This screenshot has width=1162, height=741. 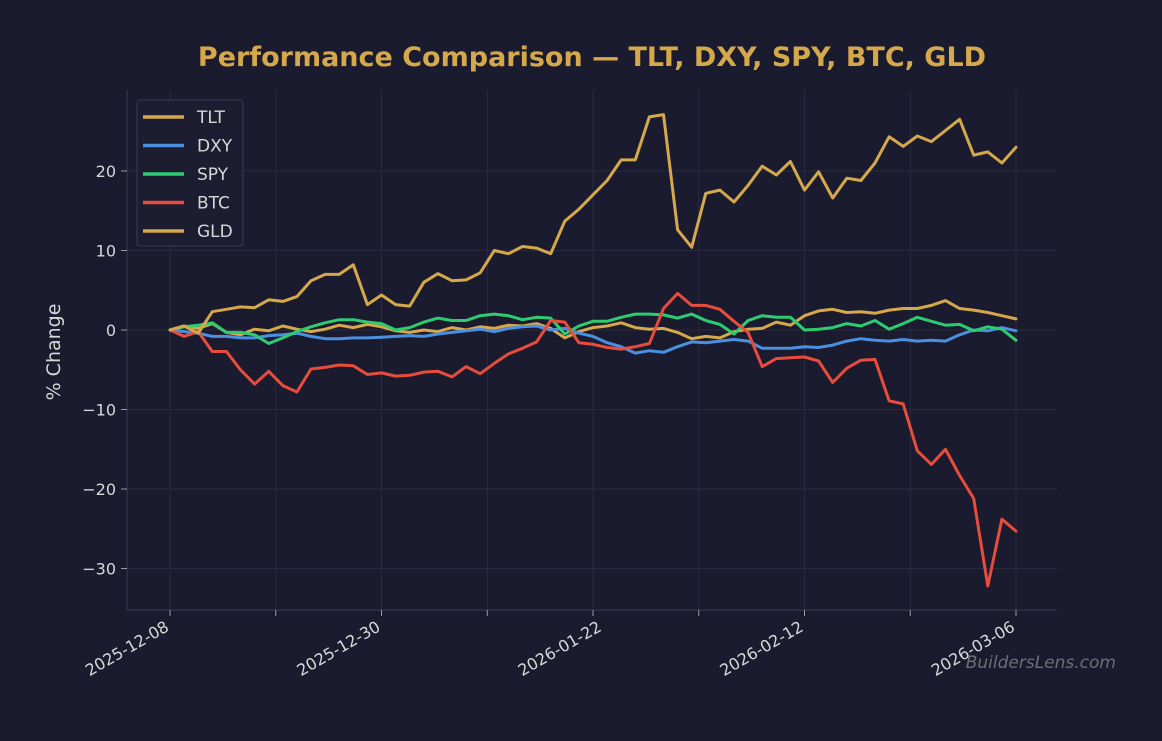 I want to click on y-axis-label: % Change, so click(x=54, y=352).